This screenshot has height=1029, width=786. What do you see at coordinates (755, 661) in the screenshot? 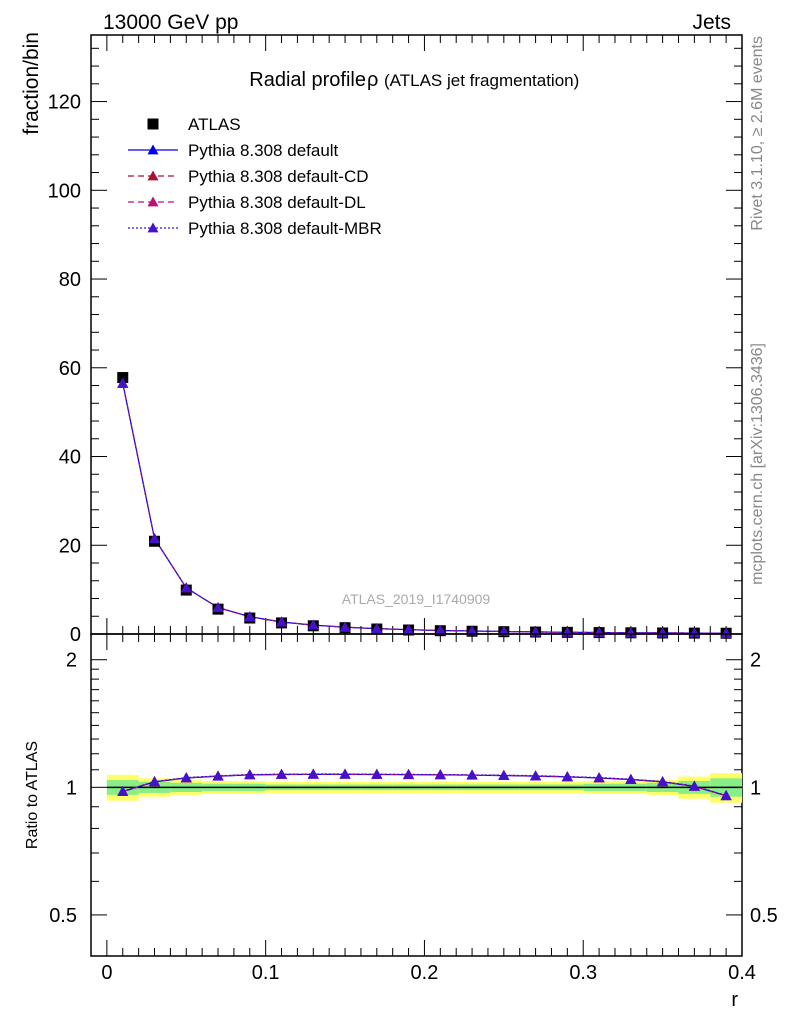
I see `ratio-y-tick-label-right: 2` at bounding box center [755, 661].